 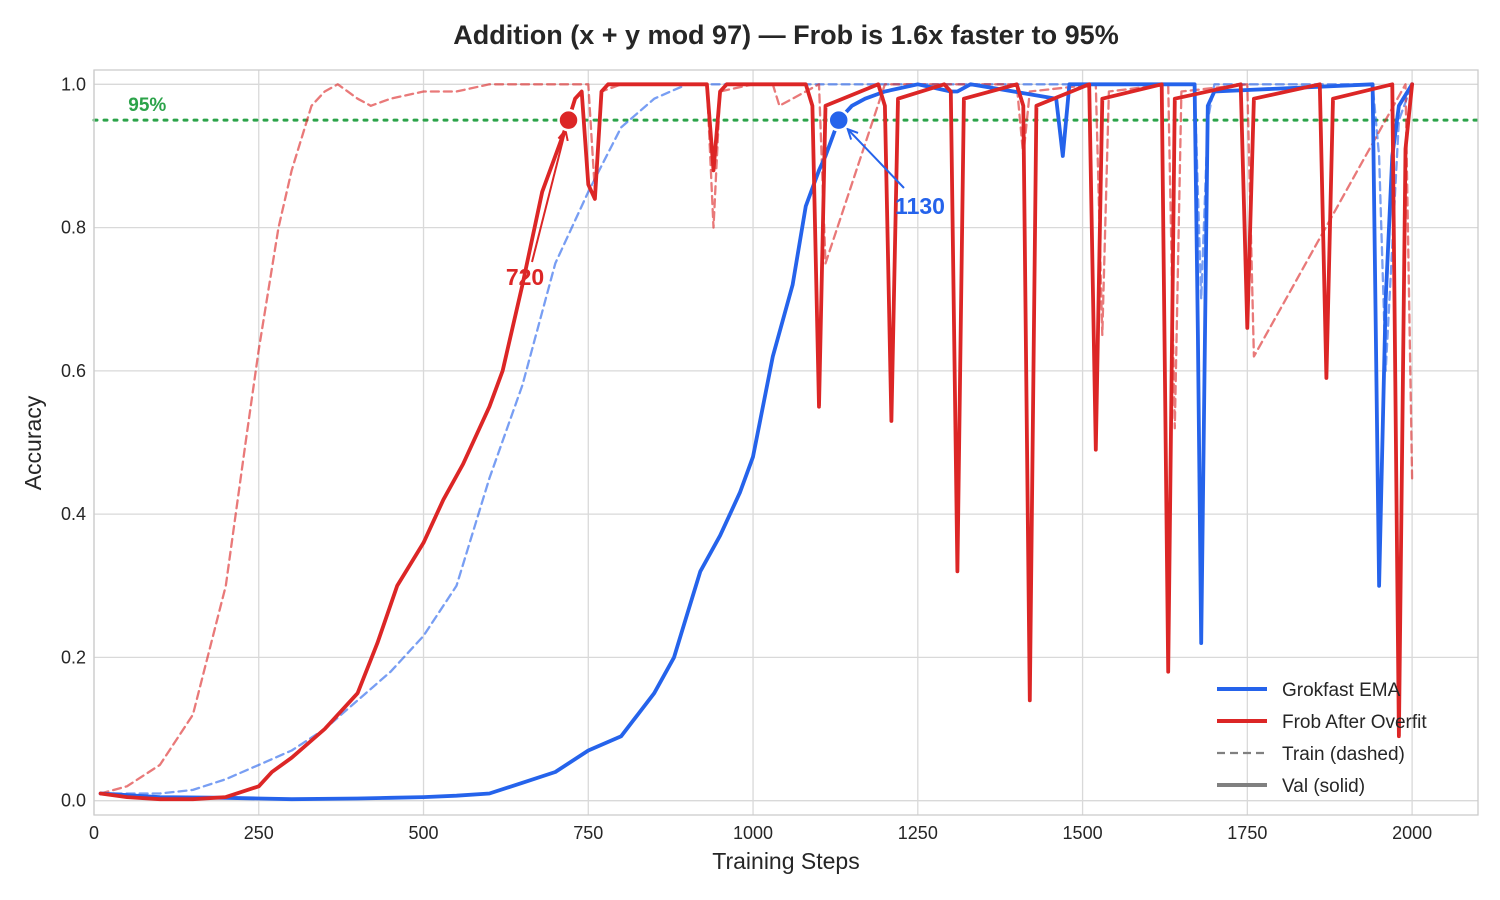 I want to click on y-tick-label: 0.2, so click(x=73, y=657).